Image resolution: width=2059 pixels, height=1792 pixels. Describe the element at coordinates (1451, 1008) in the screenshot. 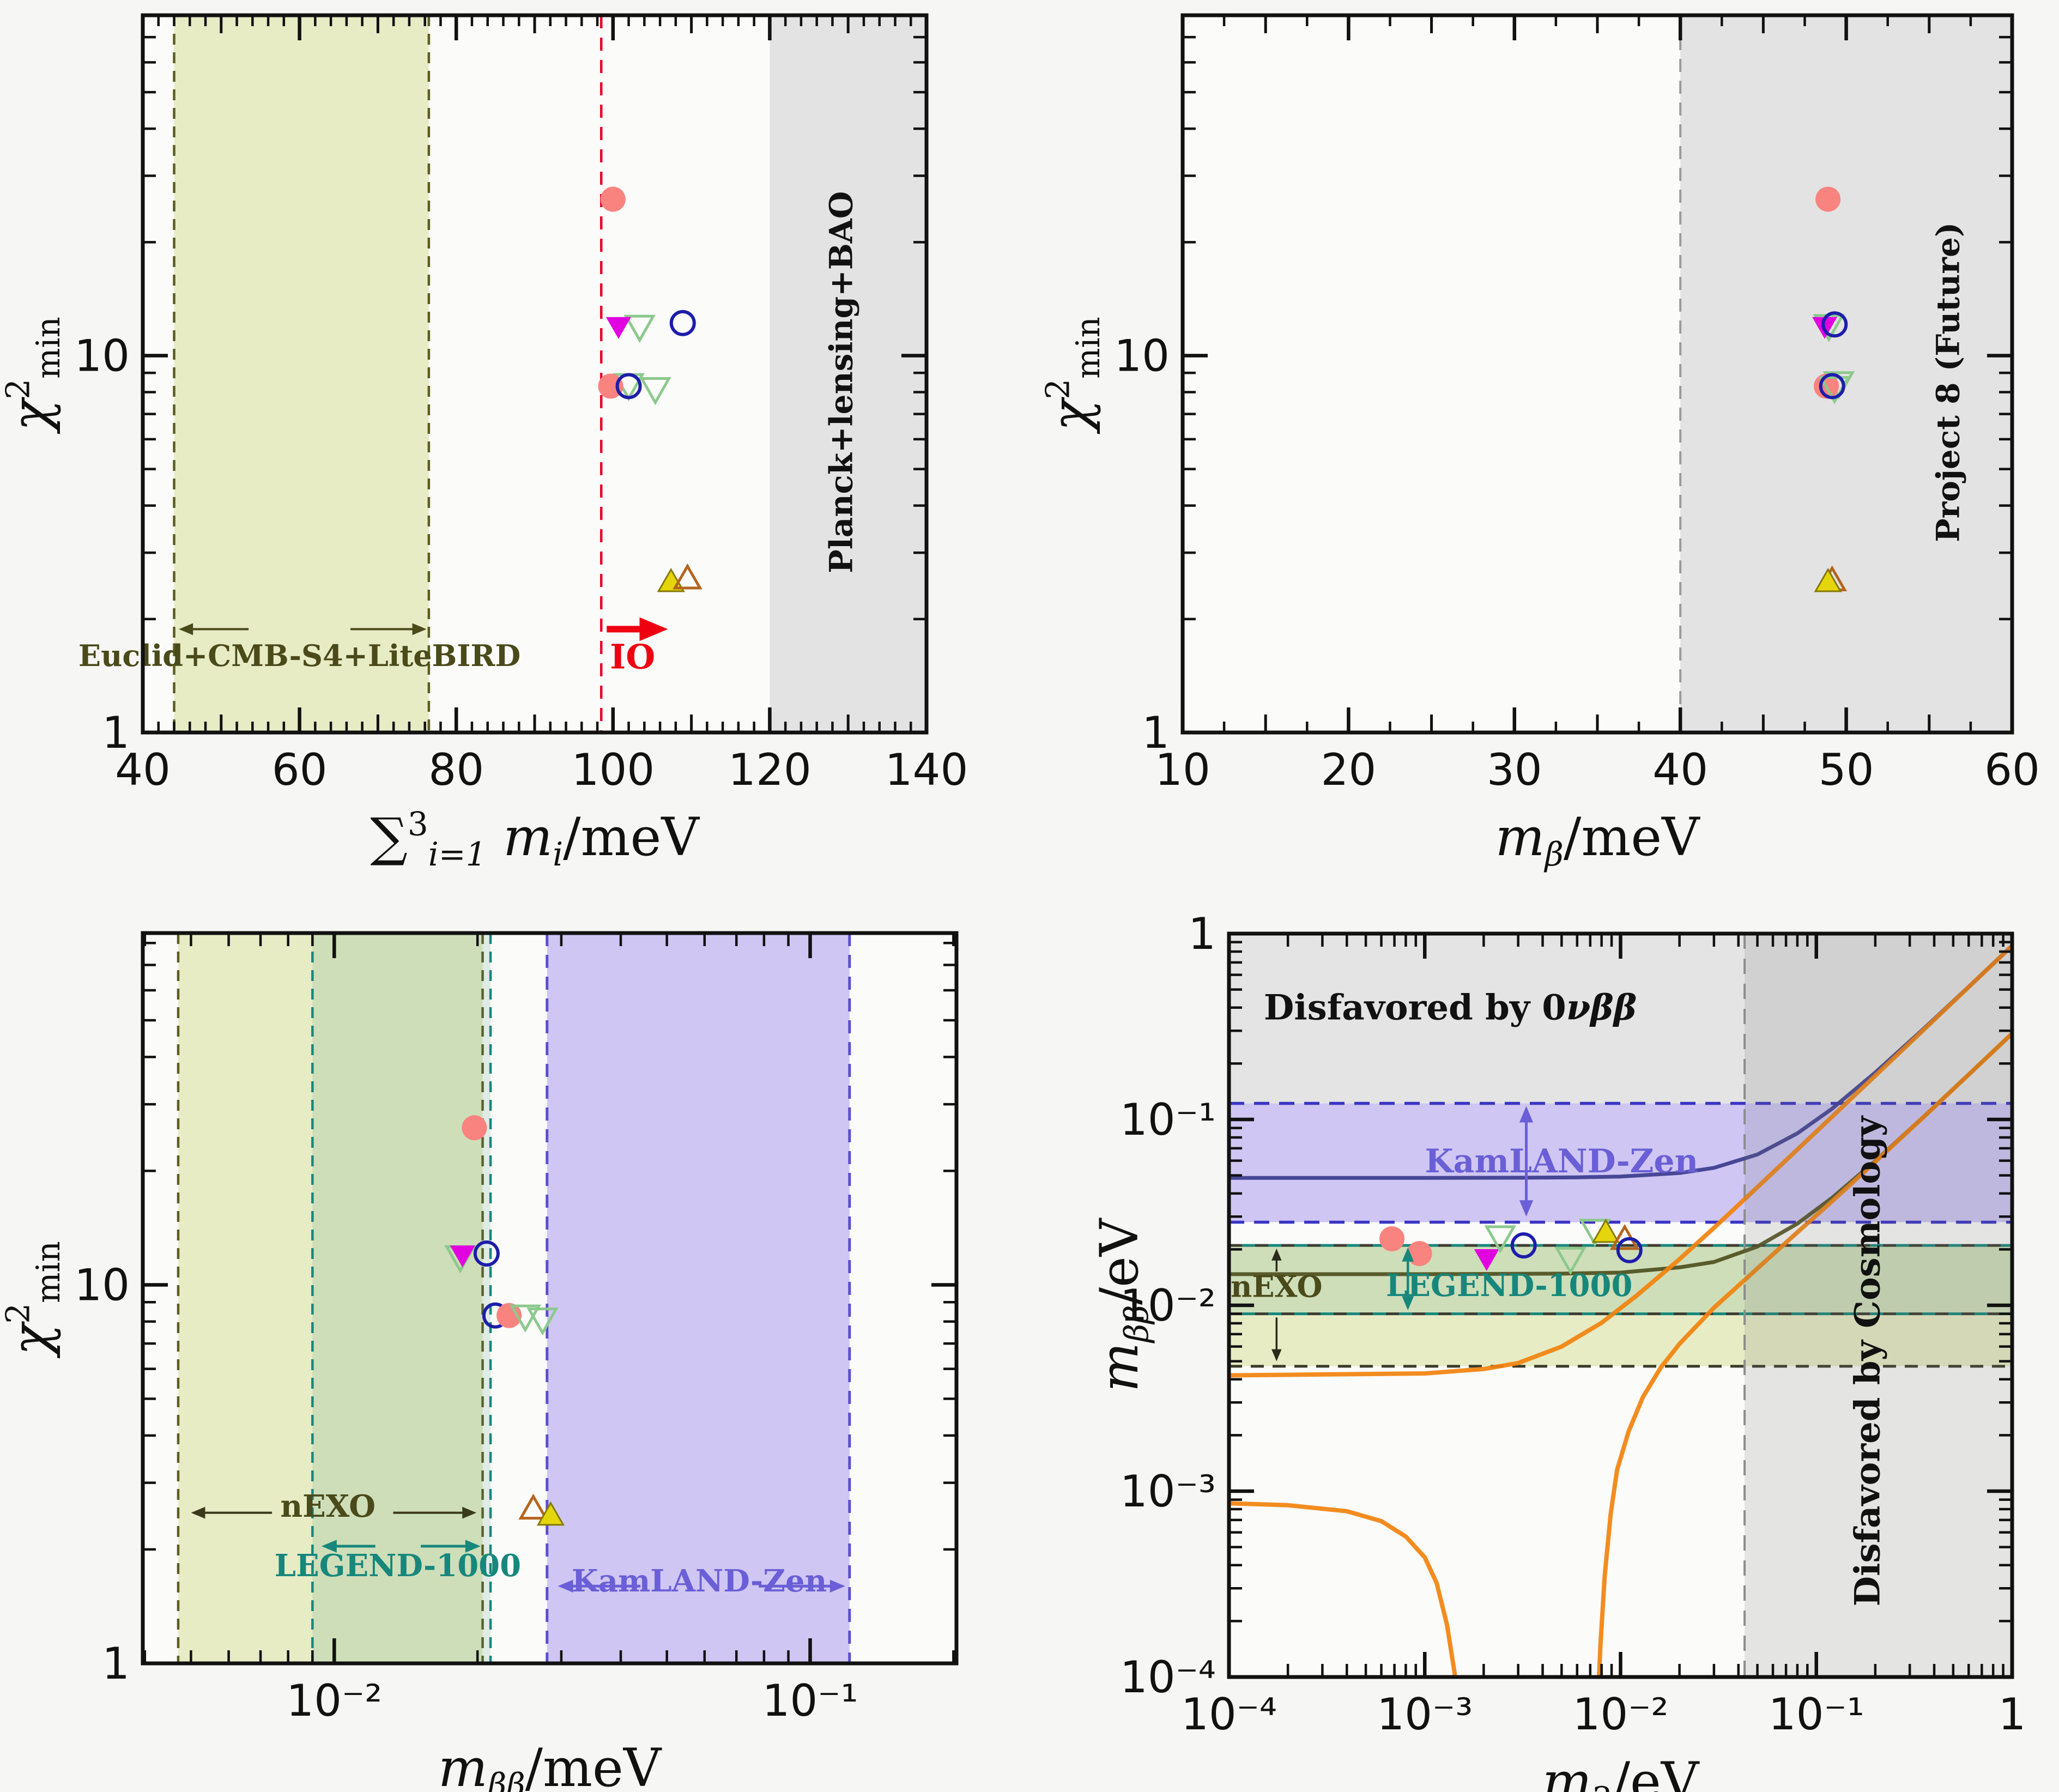

I see `annotation: Disfavored by 0νββ` at that location.